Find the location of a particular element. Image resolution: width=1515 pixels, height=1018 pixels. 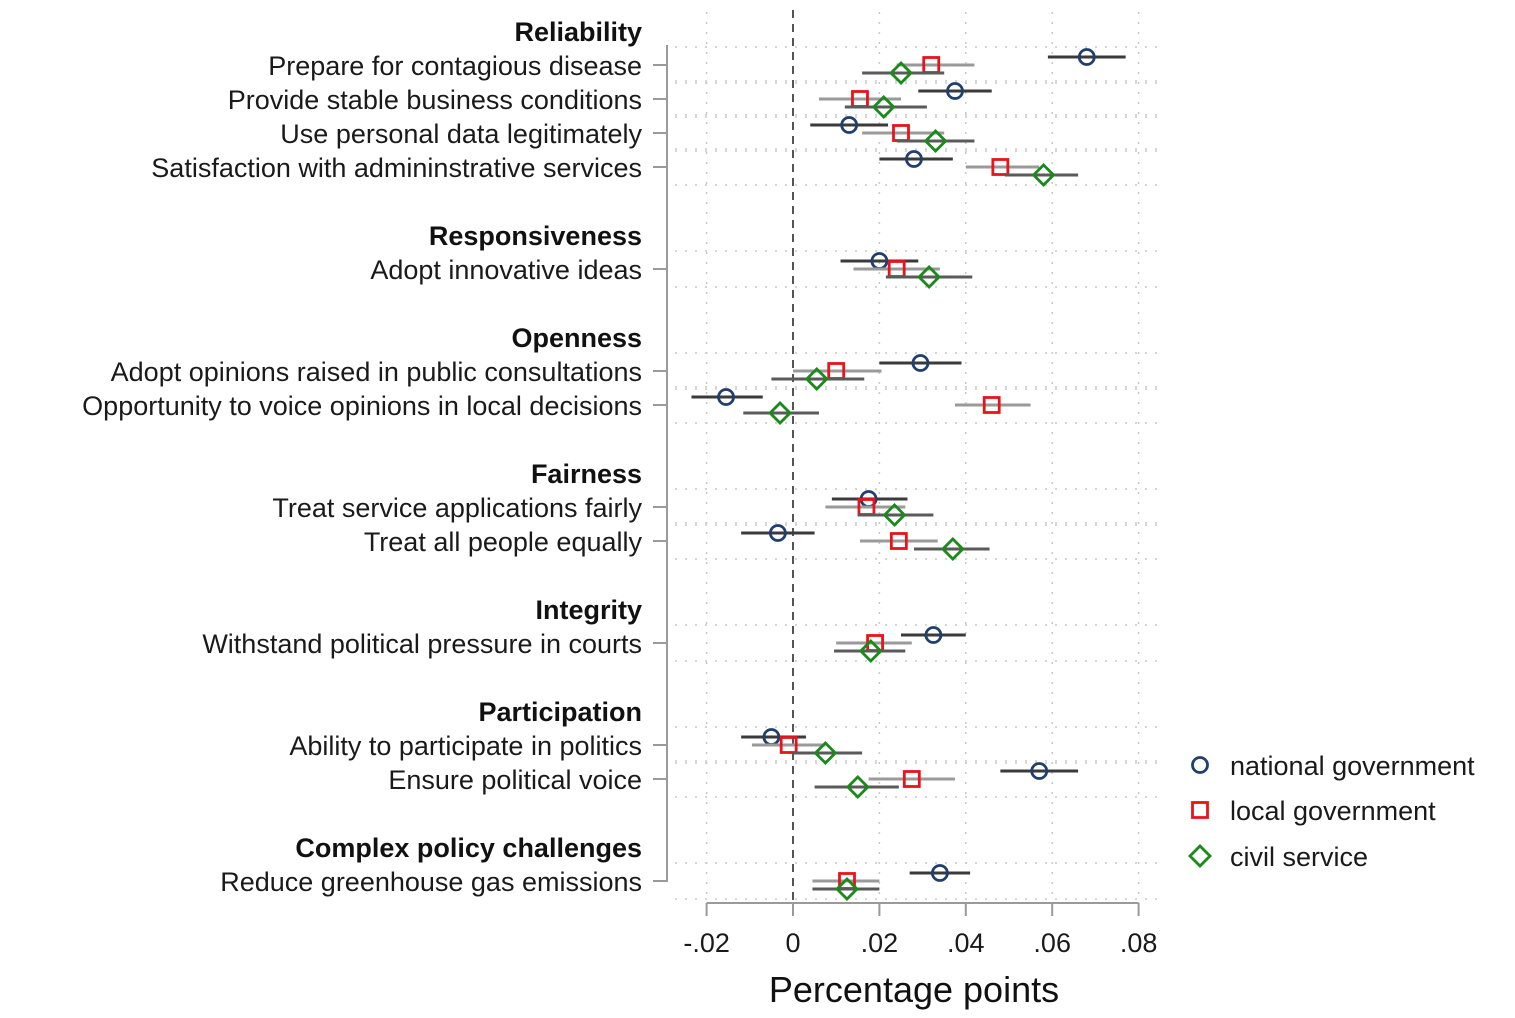

x-tick-label: .08 is located at coordinates (1139, 943).